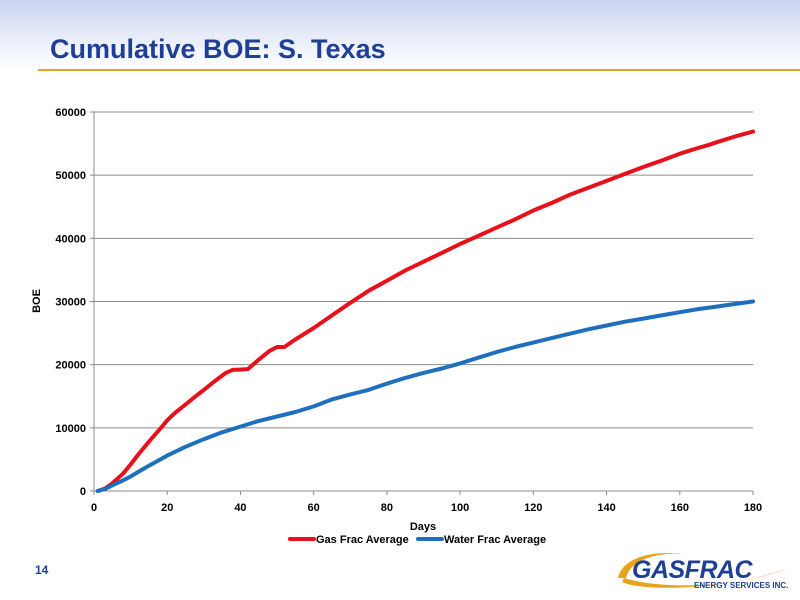 The width and height of the screenshot is (800, 600). I want to click on x-tick-label: 180, so click(753, 508).